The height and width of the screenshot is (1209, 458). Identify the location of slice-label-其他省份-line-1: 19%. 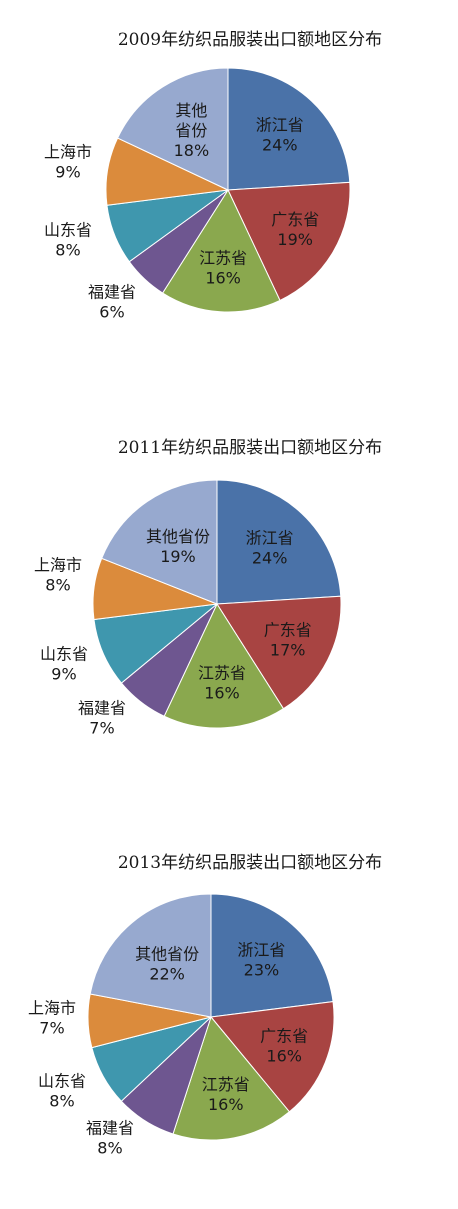
(178, 556).